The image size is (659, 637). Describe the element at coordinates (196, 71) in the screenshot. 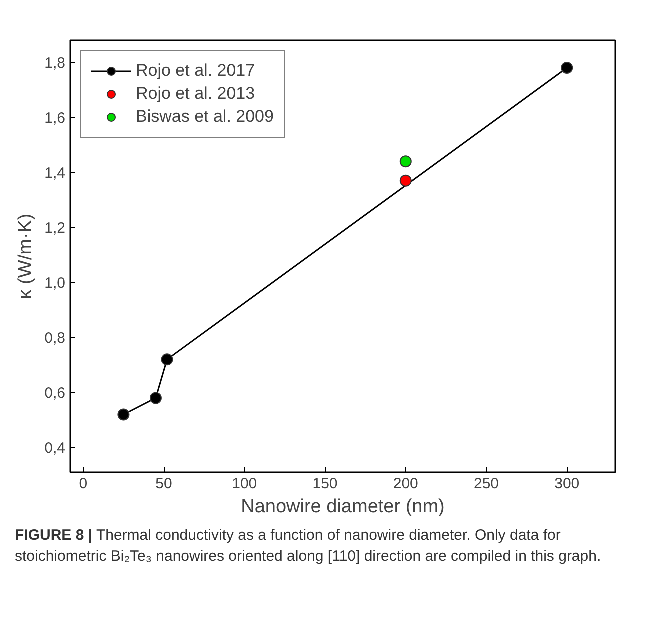

I see `legend-label: Rojo et al. 2017` at that location.